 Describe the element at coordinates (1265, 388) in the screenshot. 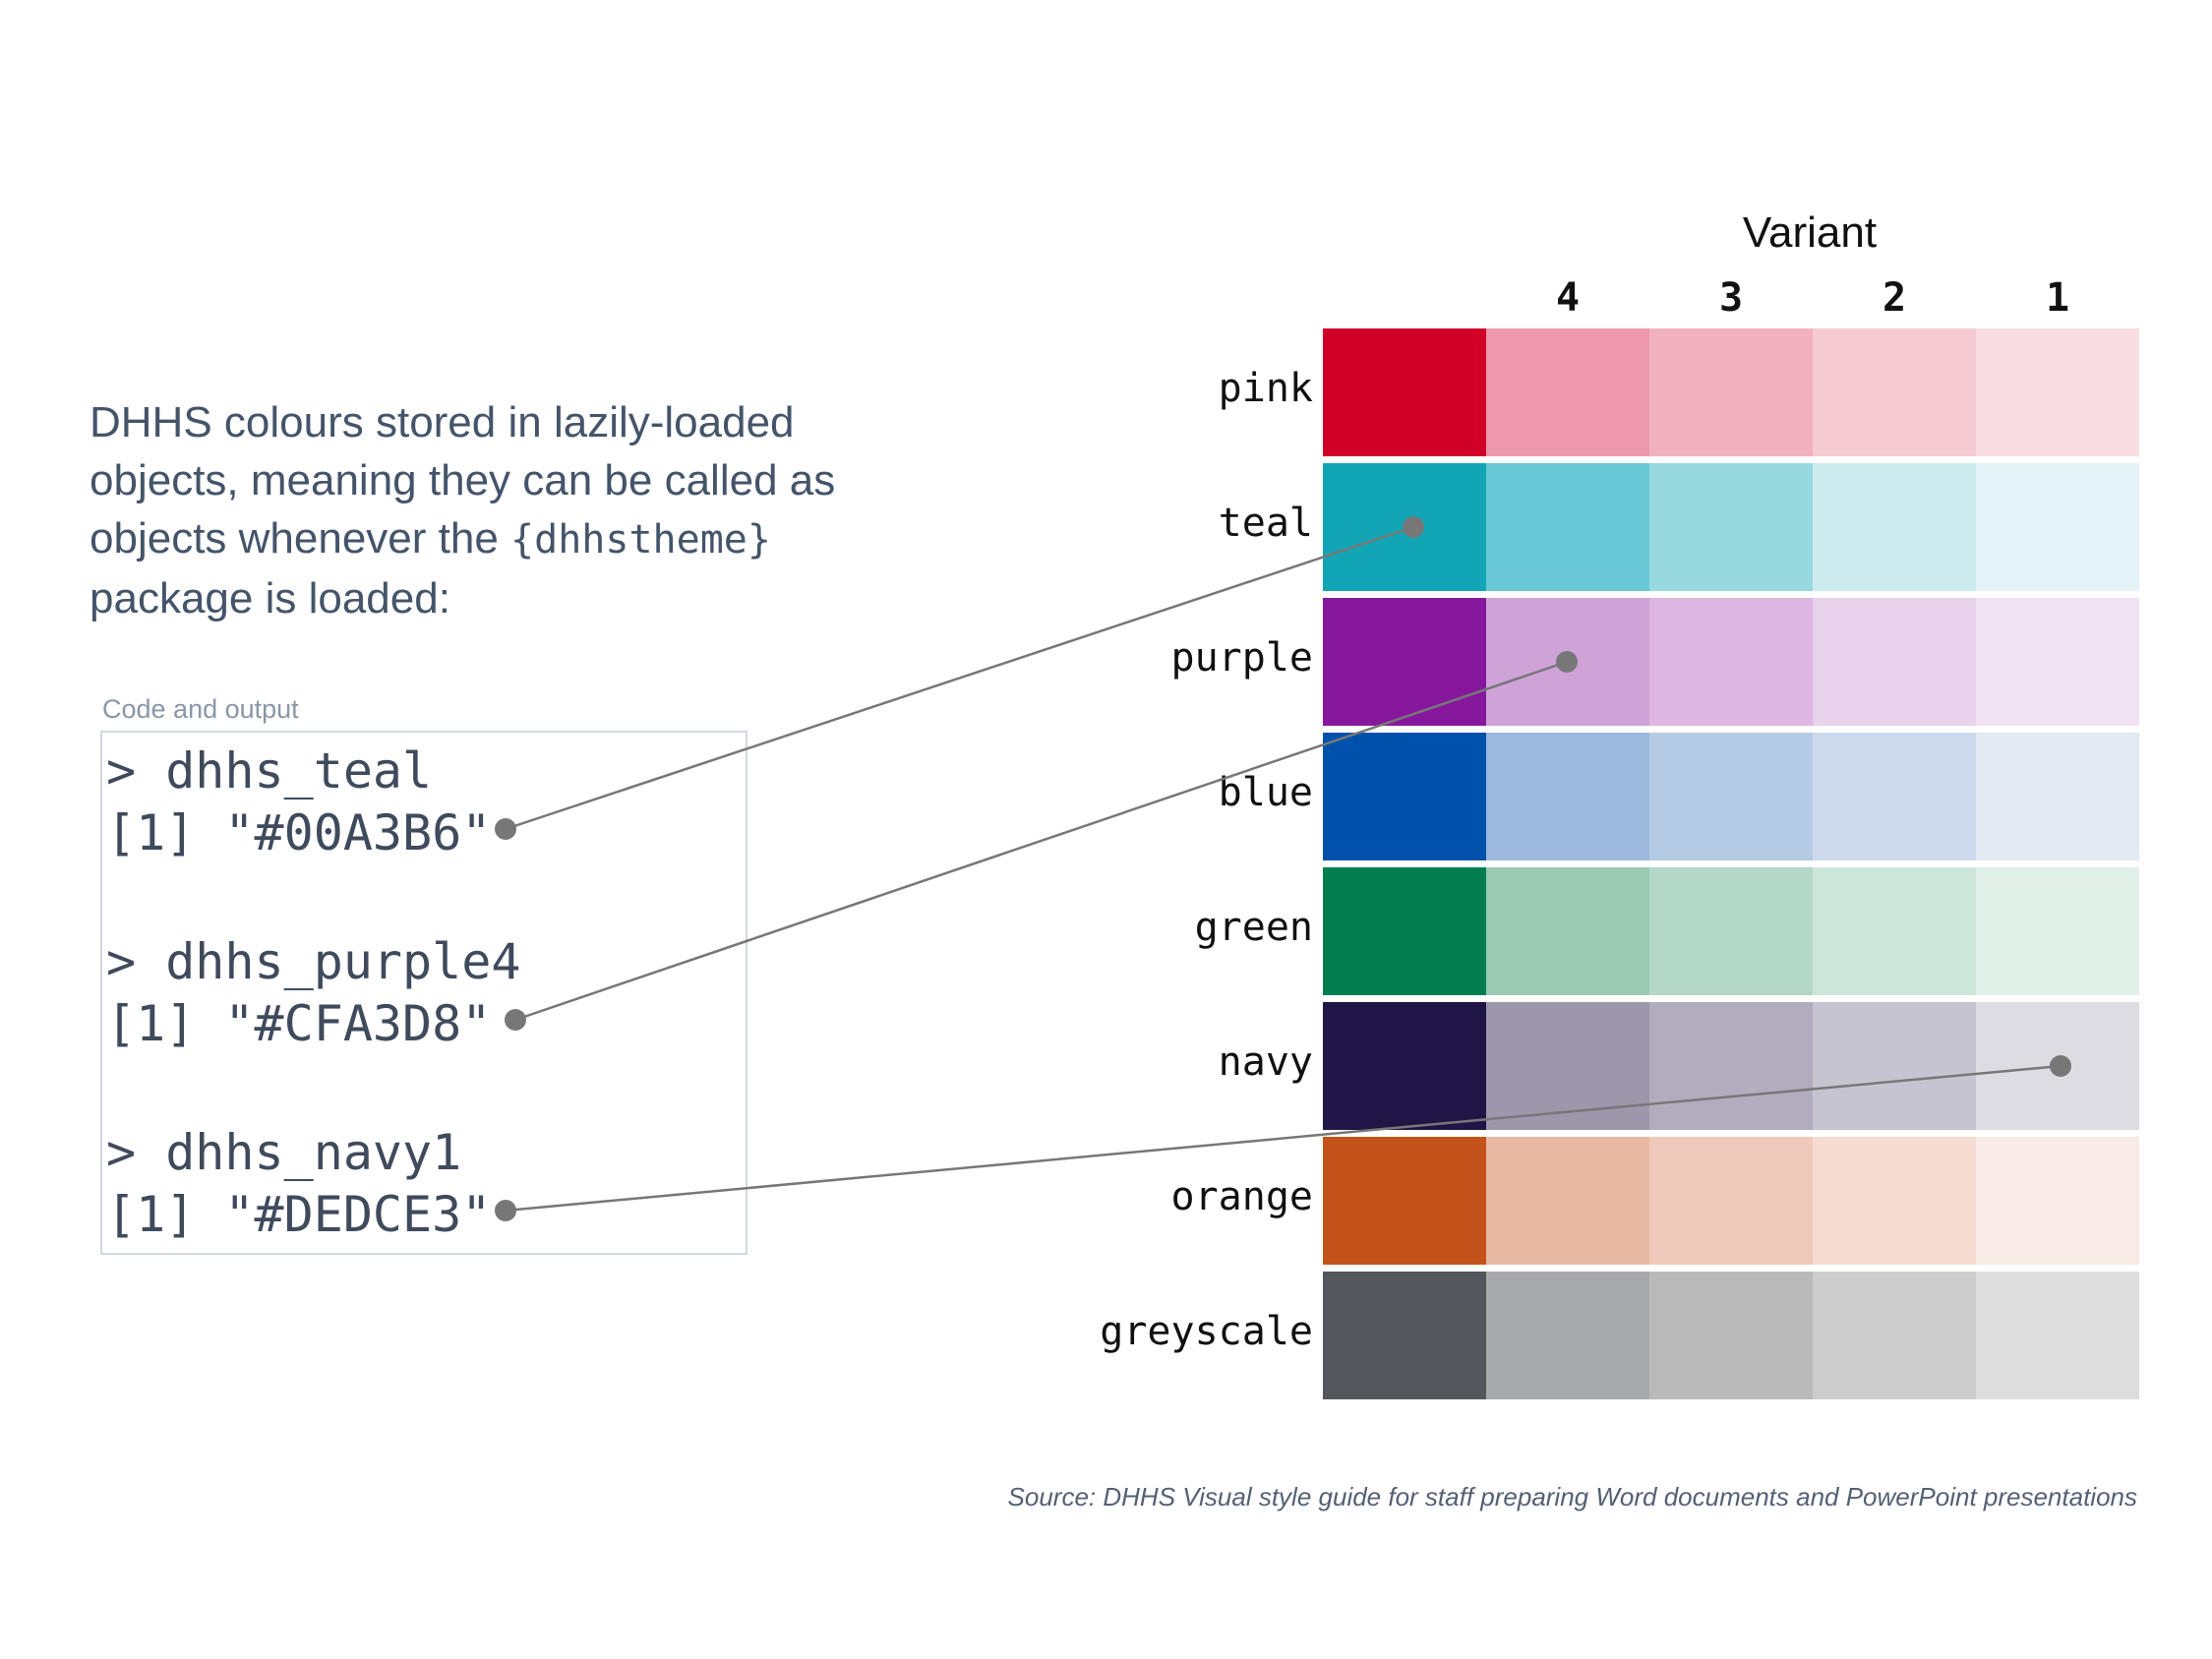

I see `row-label-pink: pink` at that location.